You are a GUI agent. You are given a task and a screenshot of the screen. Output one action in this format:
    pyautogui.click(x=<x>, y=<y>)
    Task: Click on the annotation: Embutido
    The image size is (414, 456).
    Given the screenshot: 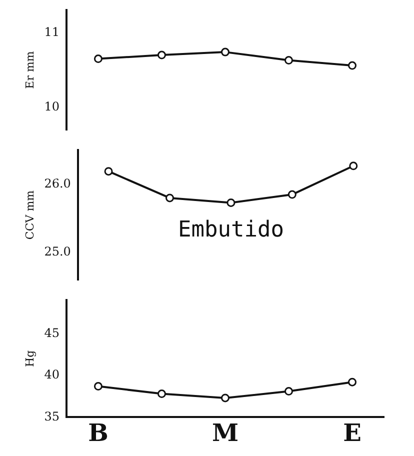 What is the action you would take?
    pyautogui.click(x=231, y=229)
    